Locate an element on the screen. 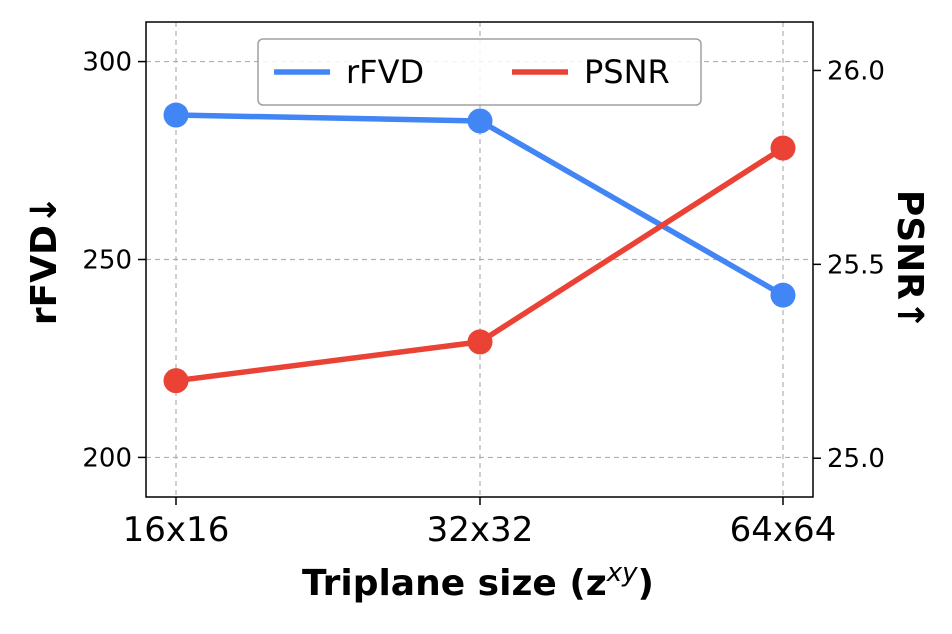 Image resolution: width=952 pixels, height=634 pixels. right-y-tick-label: 25.0 is located at coordinates (856, 459).